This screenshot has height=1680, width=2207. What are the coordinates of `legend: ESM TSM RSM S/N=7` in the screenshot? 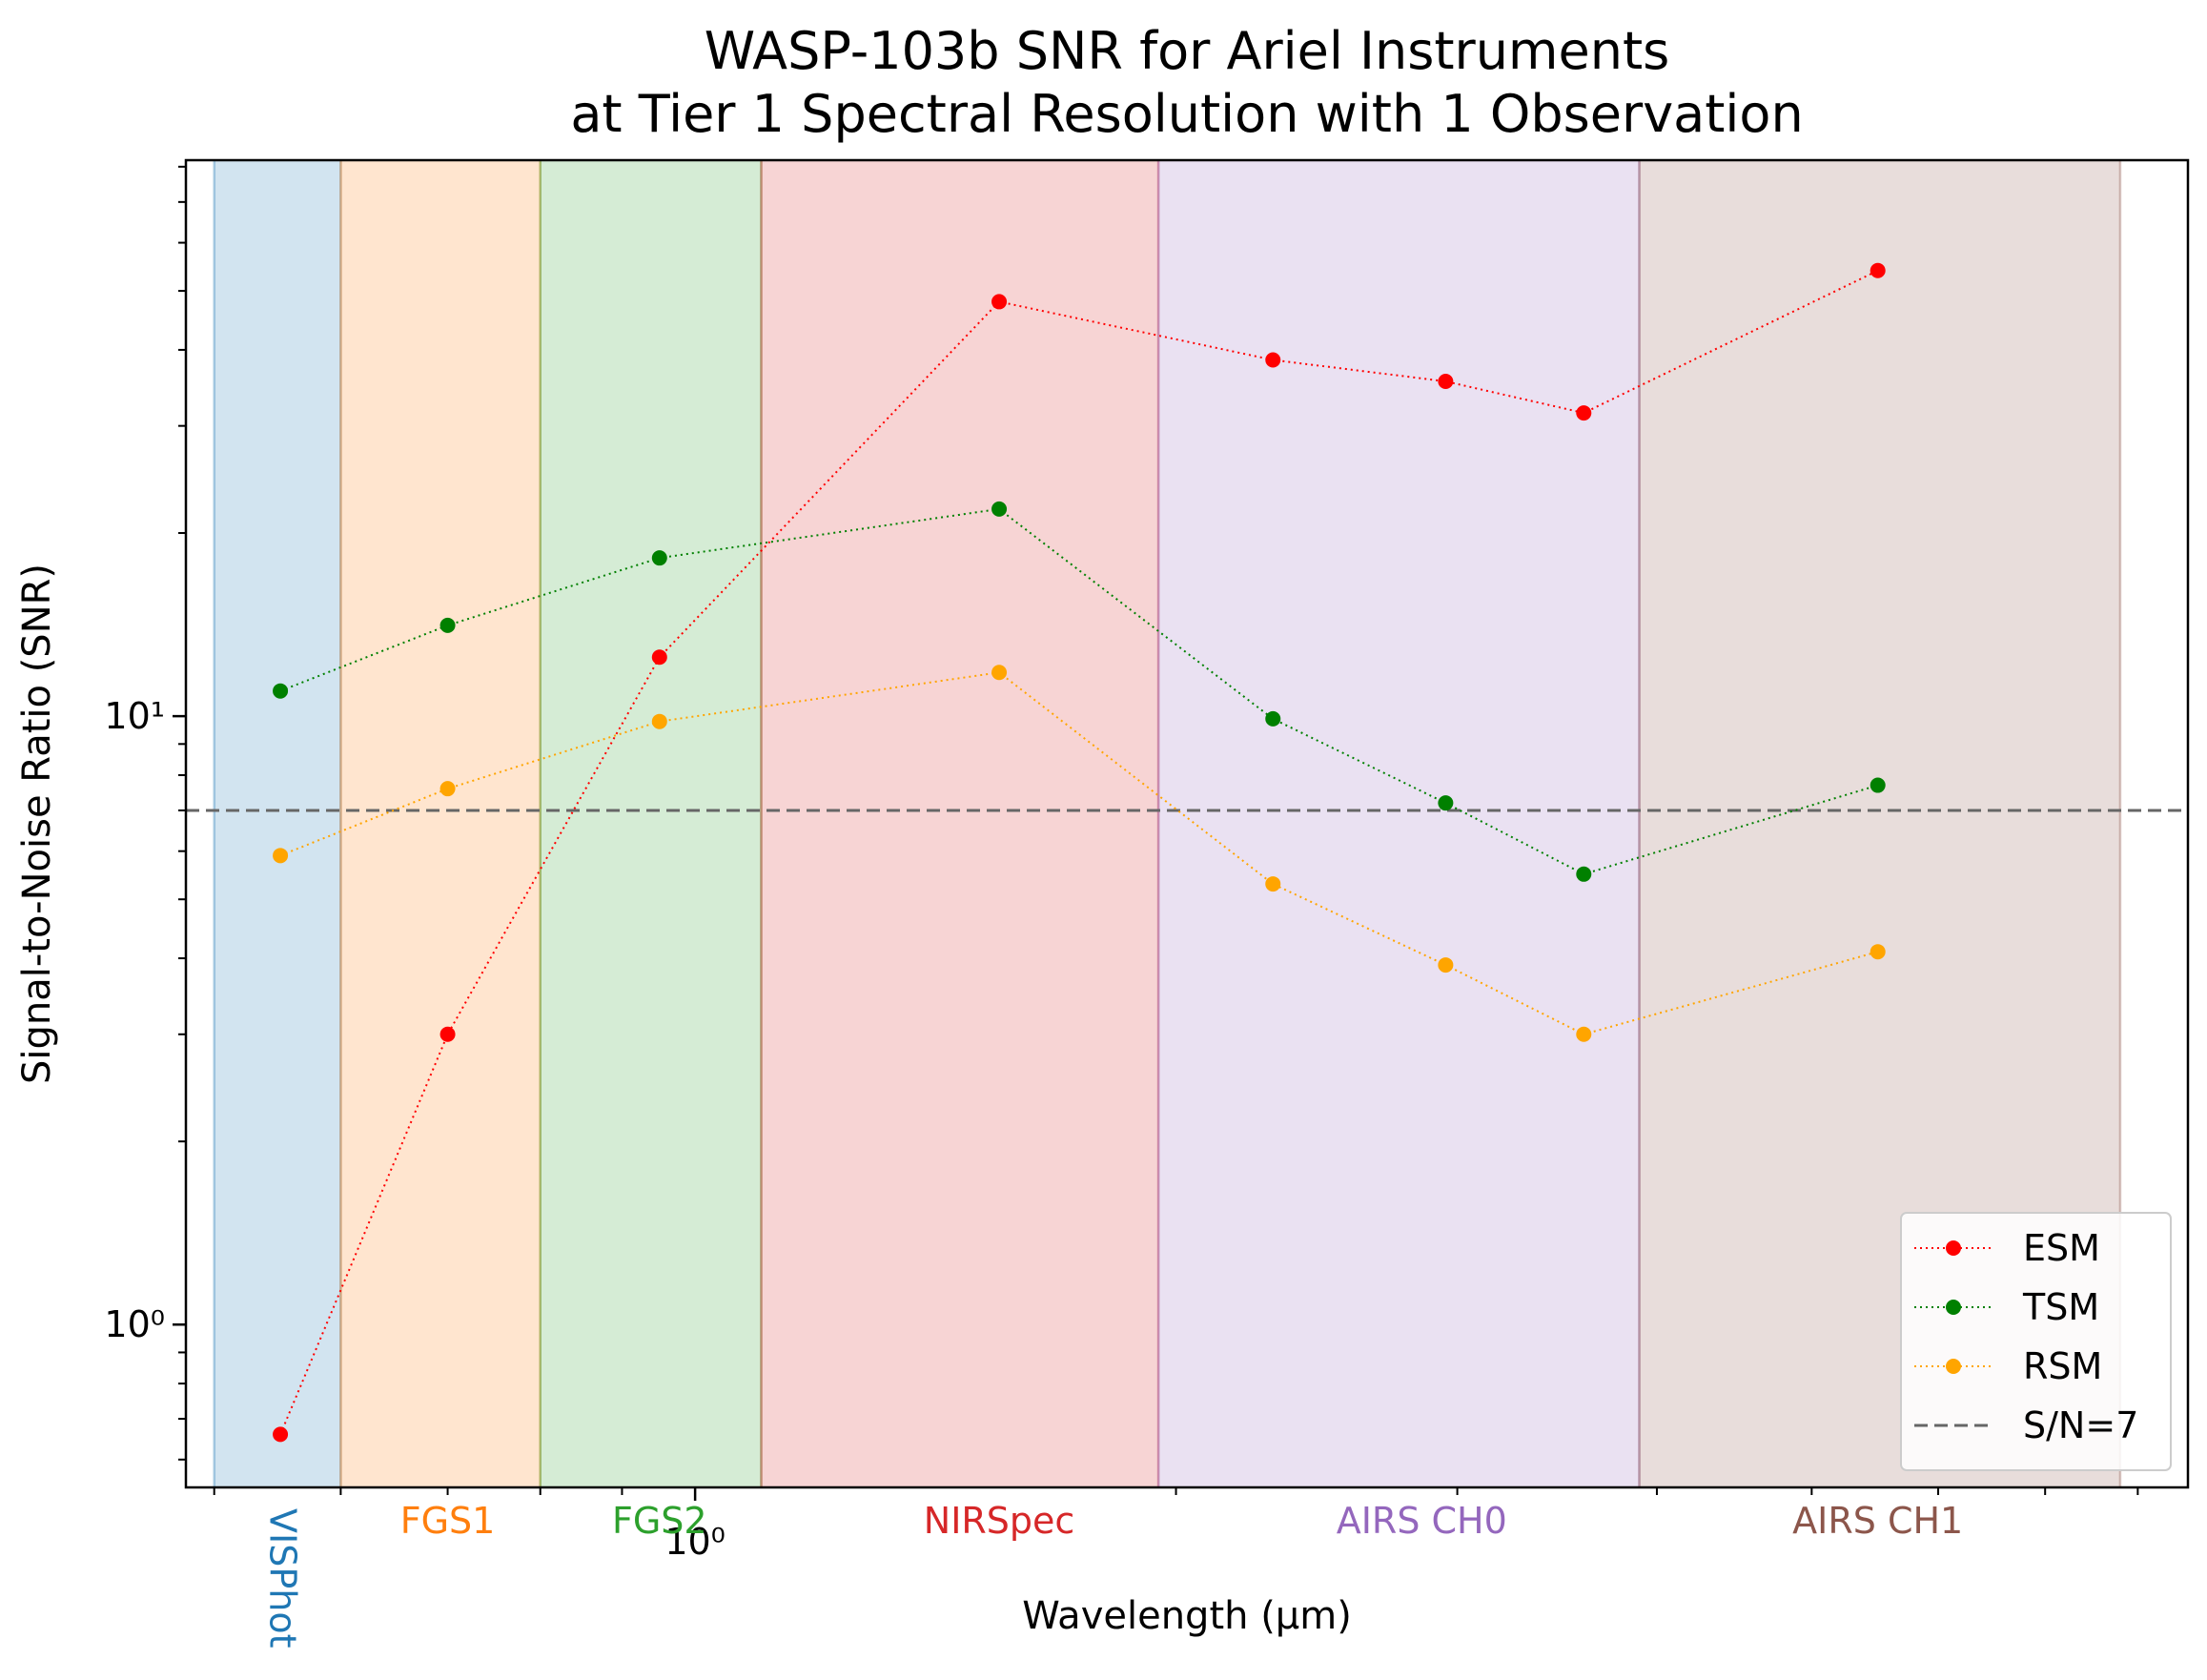 It's located at (2036, 1341).